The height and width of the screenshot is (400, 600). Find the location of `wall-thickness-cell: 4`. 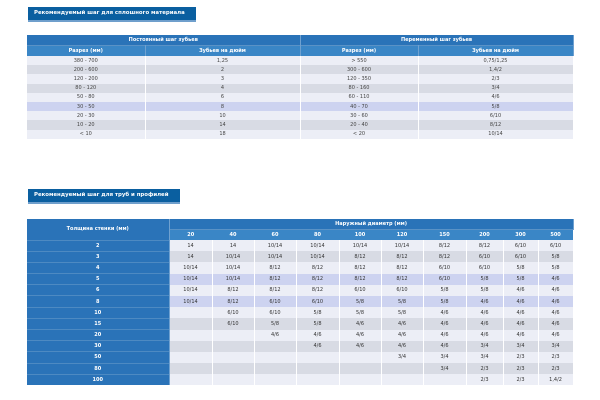

wall-thickness-cell: 4 is located at coordinates (98, 267).